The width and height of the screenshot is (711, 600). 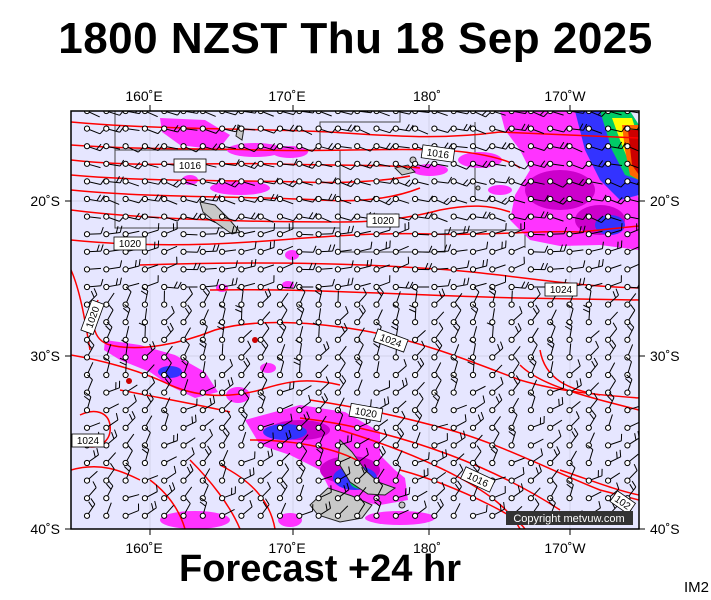 I want to click on lon-label-top: 170˚W, so click(x=565, y=96).